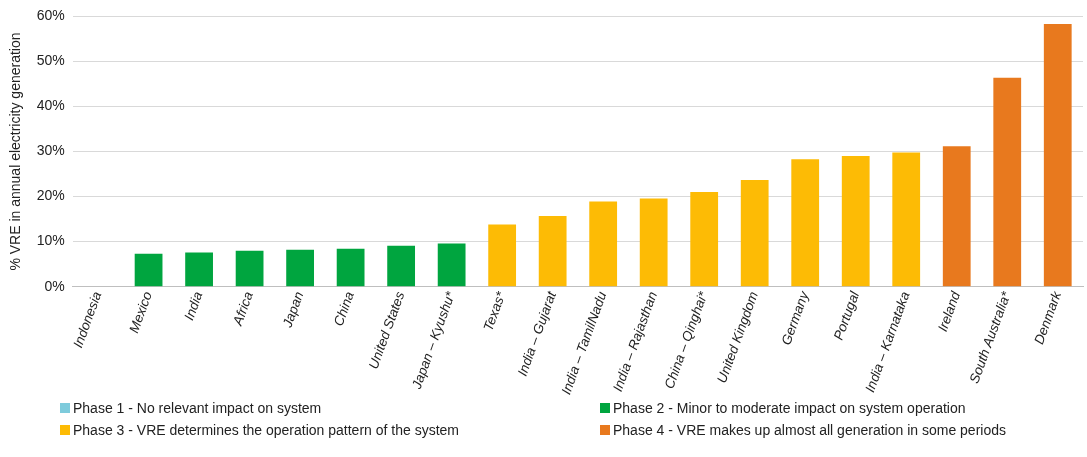  I want to click on legend-label: Phase 4 - VRE makes up almost all generation in some periods, so click(809, 430).